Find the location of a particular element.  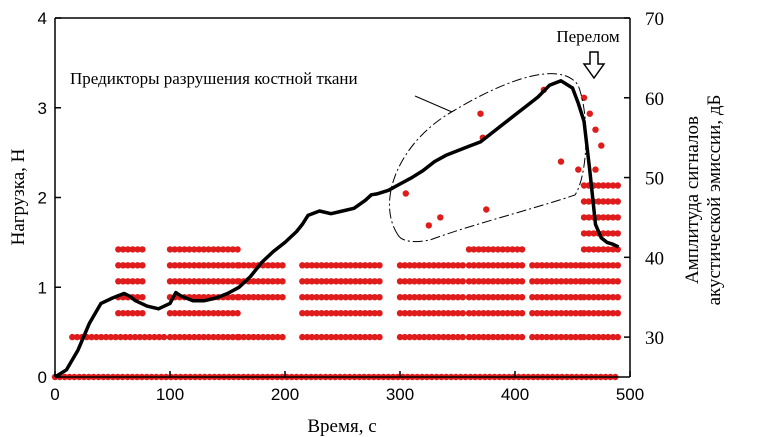

y-left-tick-label: 3 is located at coordinates (42, 108).